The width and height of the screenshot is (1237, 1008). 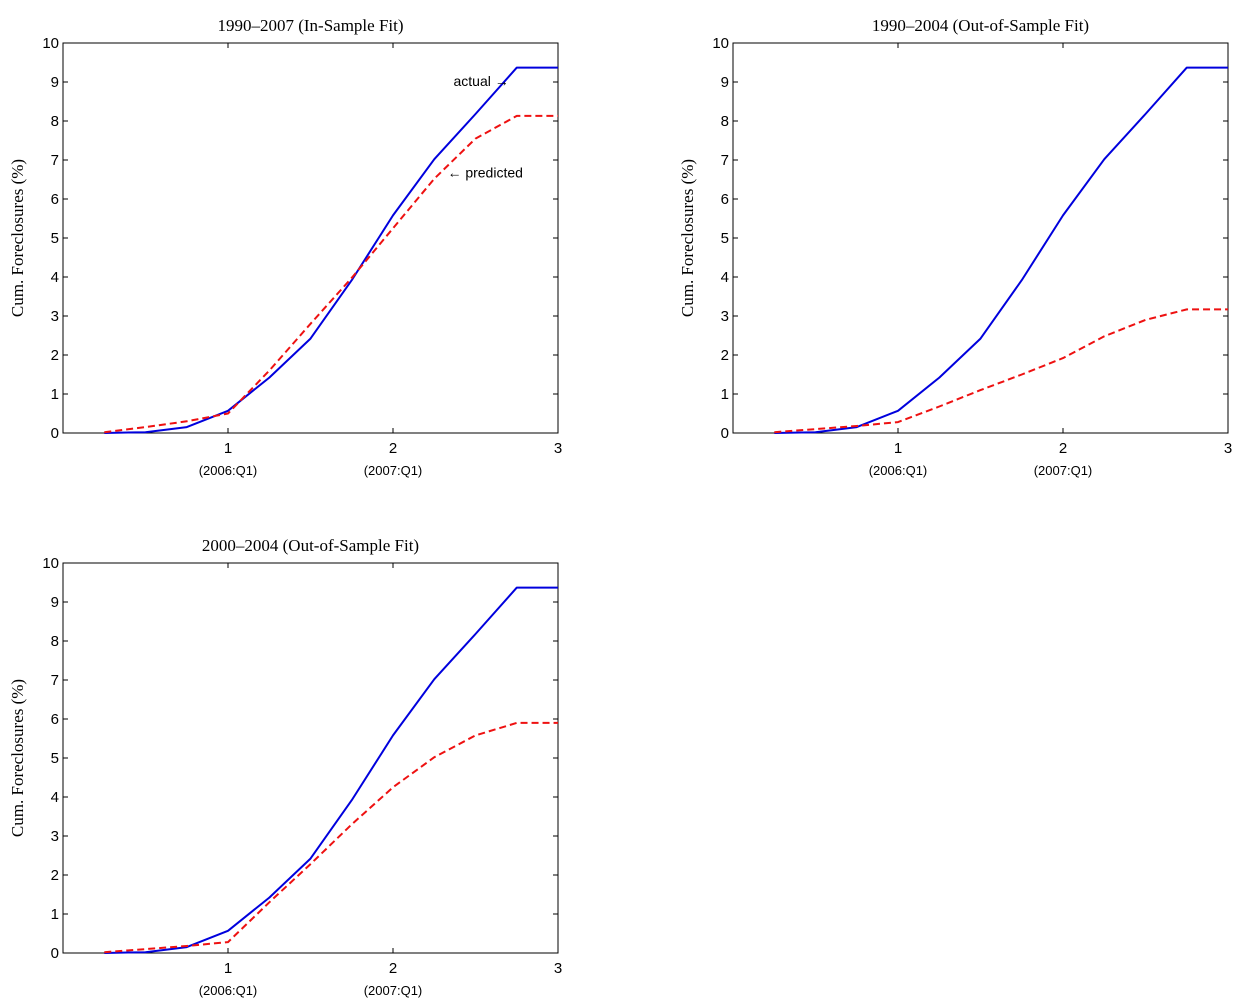 I want to click on annotation: ← predicted, so click(x=484, y=173).